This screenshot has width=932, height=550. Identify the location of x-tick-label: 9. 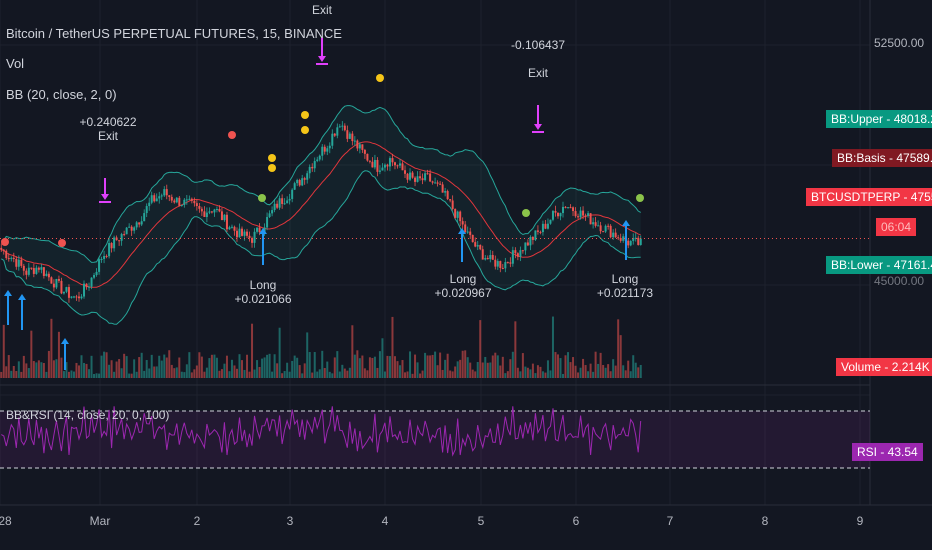
(860, 521).